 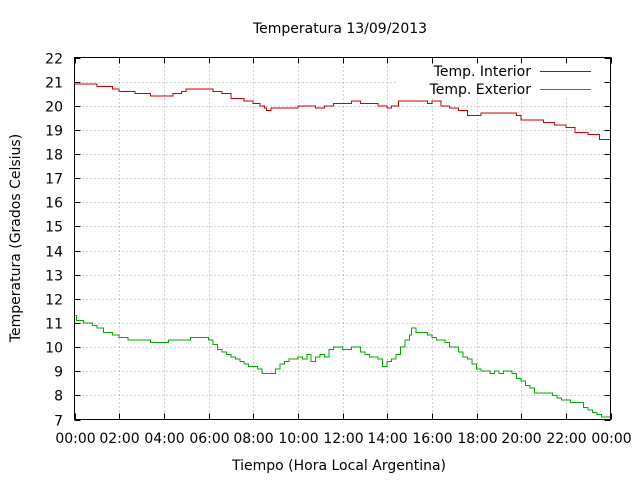 I want to click on y-tick-label: 17, so click(x=54, y=180).